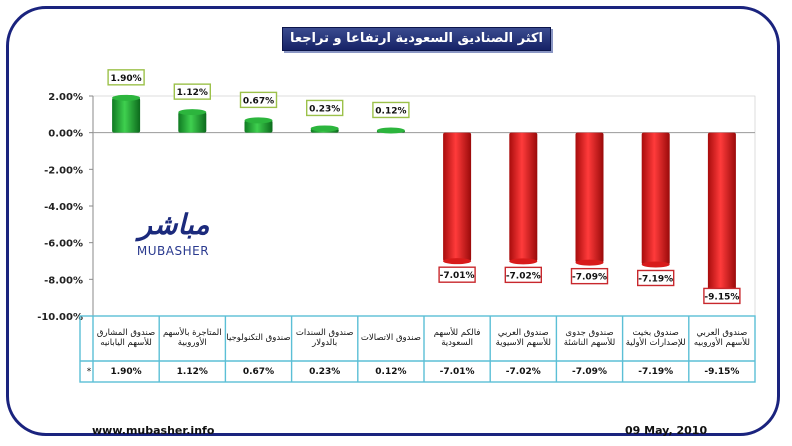  Describe the element at coordinates (192, 338) in the screenshot. I see `category-label: المتاجرة بالأسهم الأوروبية` at that location.